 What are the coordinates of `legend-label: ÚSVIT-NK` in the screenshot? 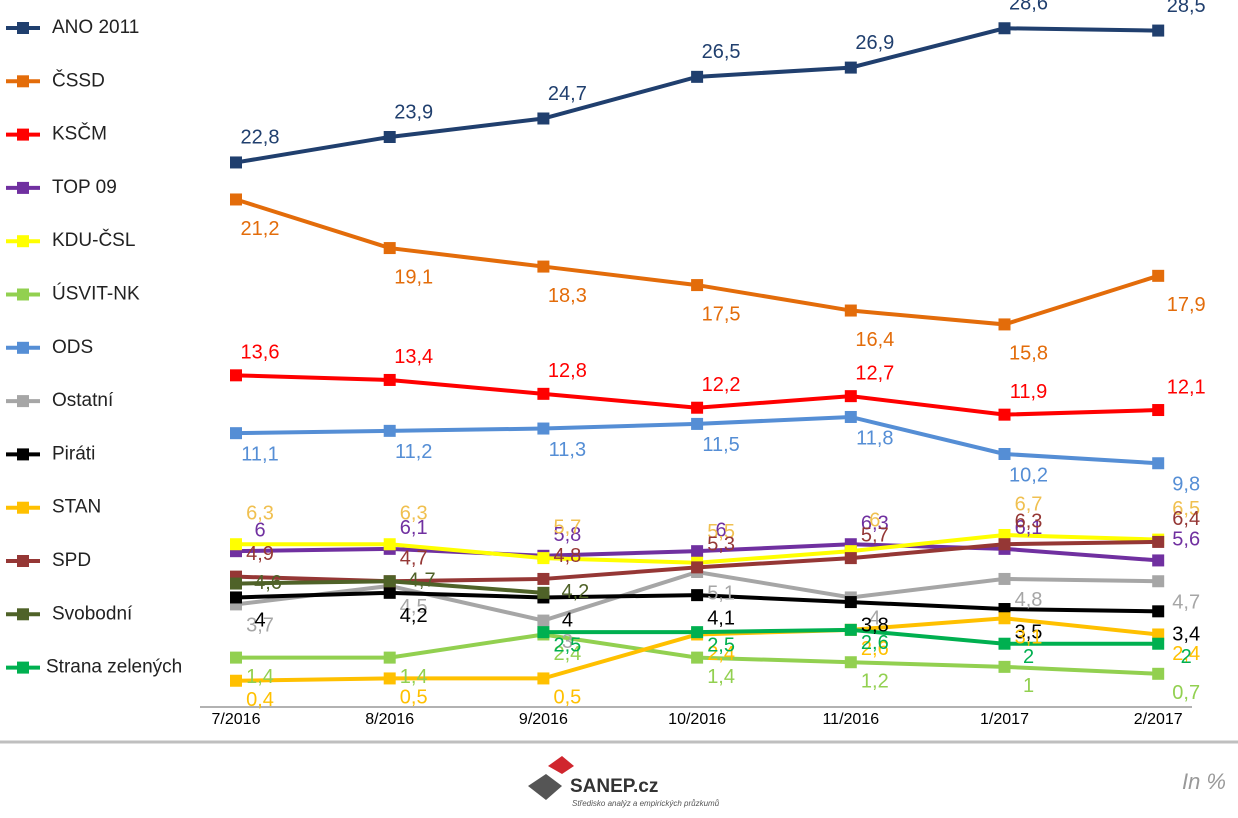 It's located at (96, 294).